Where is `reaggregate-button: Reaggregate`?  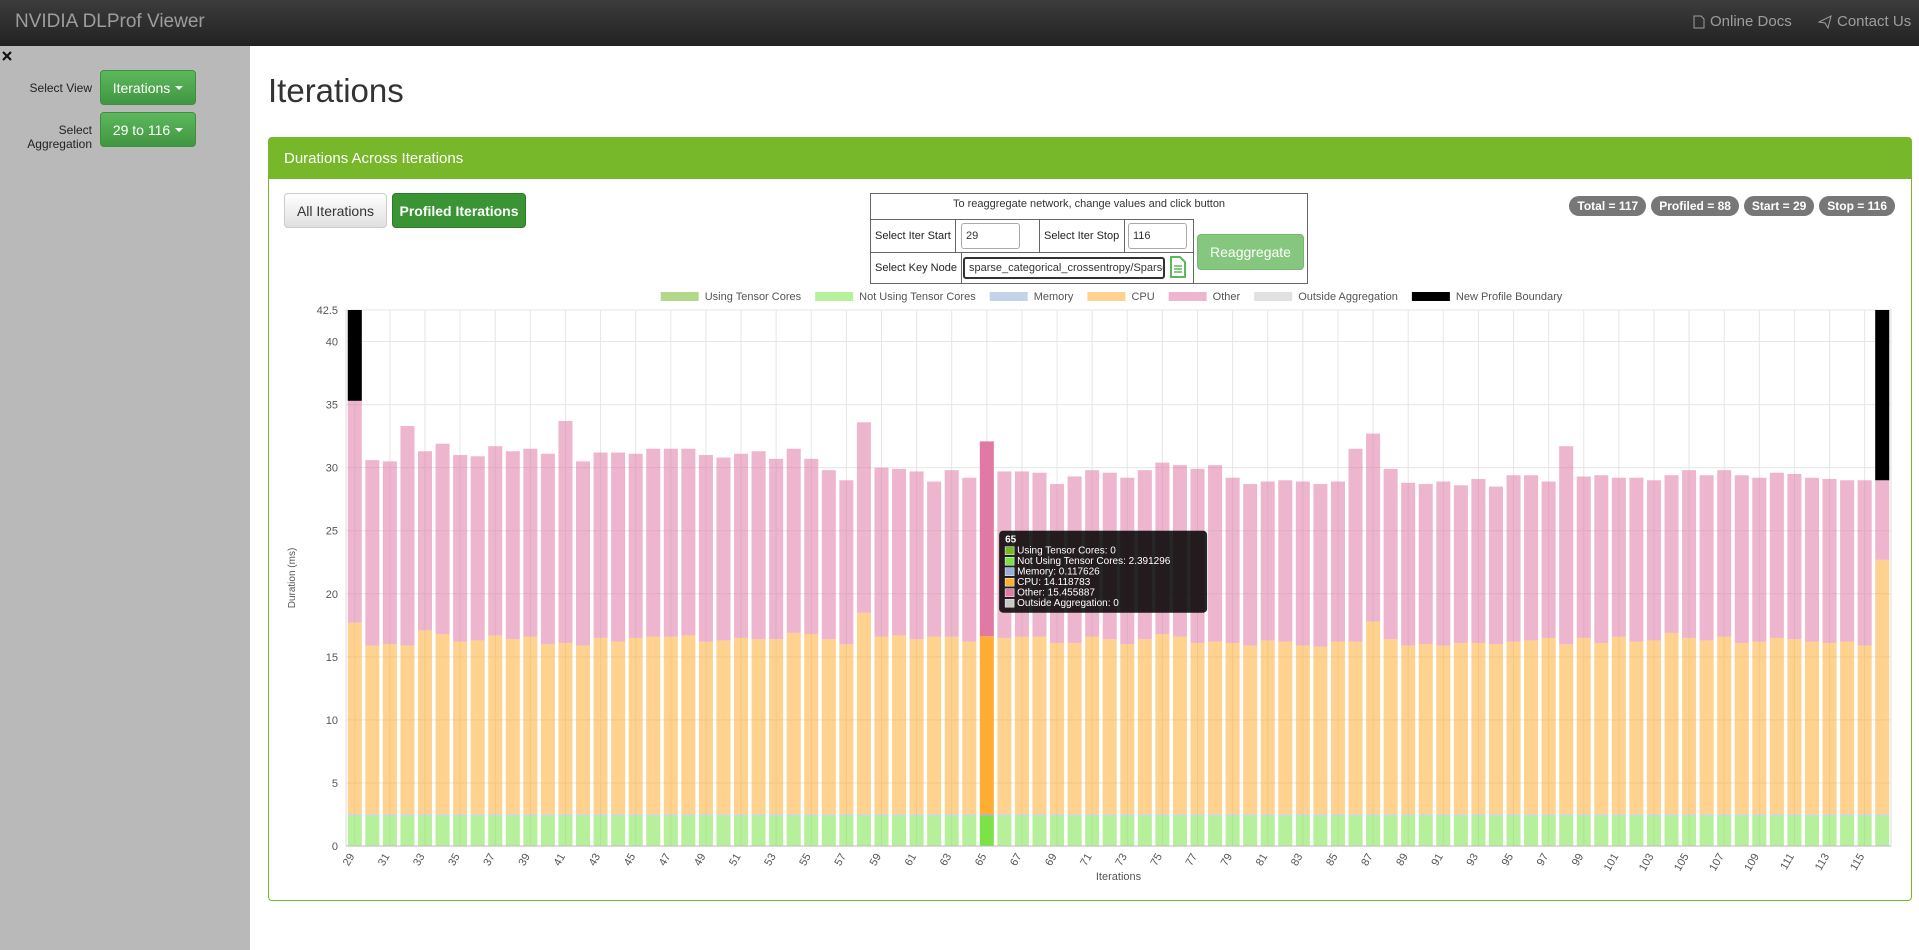
reaggregate-button: Reaggregate is located at coordinates (1250, 252).